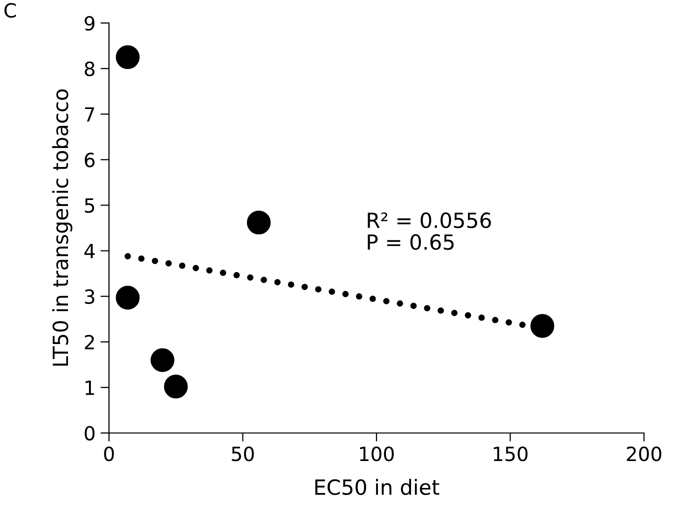 The height and width of the screenshot is (530, 675). Describe the element at coordinates (644, 454) in the screenshot. I see `x-tick-label: 200` at that location.